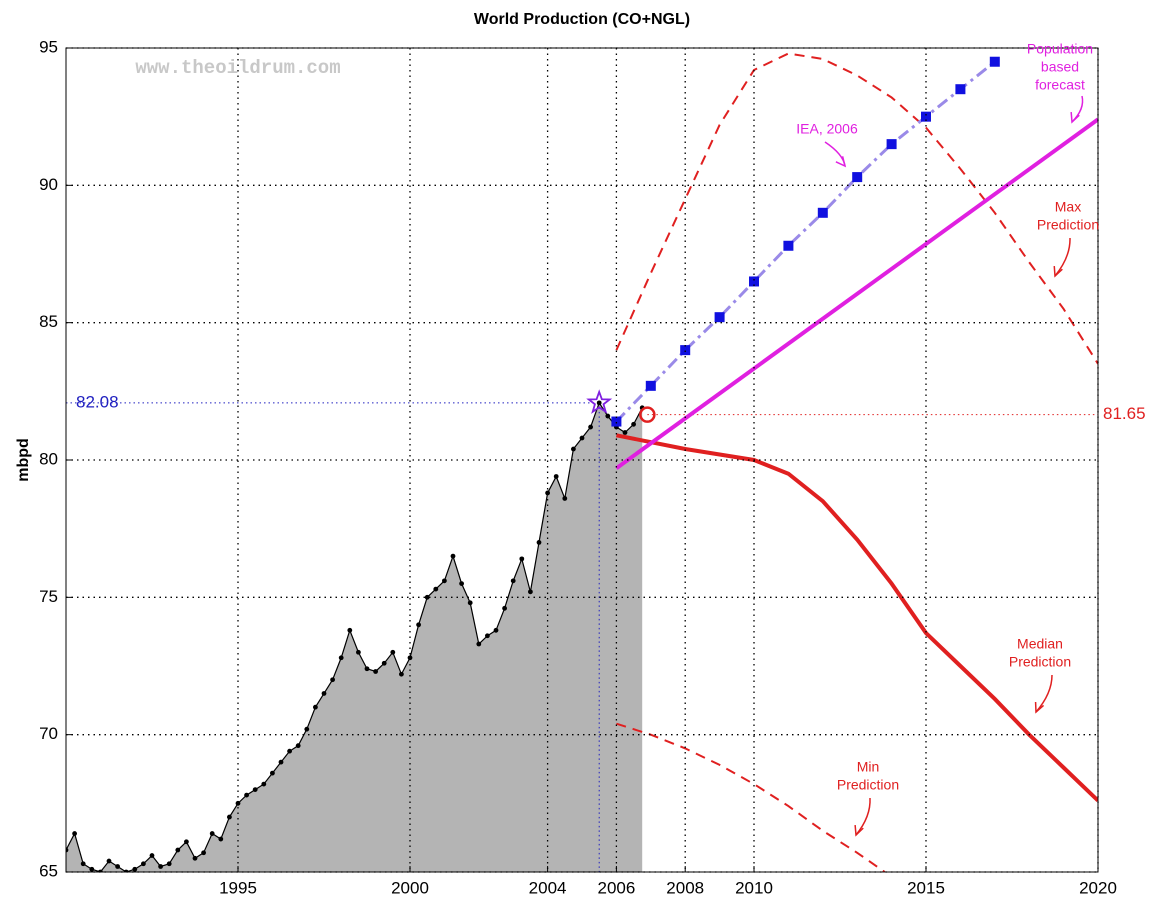  Describe the element at coordinates (48, 46) in the screenshot. I see `y-tick-label: 95` at that location.